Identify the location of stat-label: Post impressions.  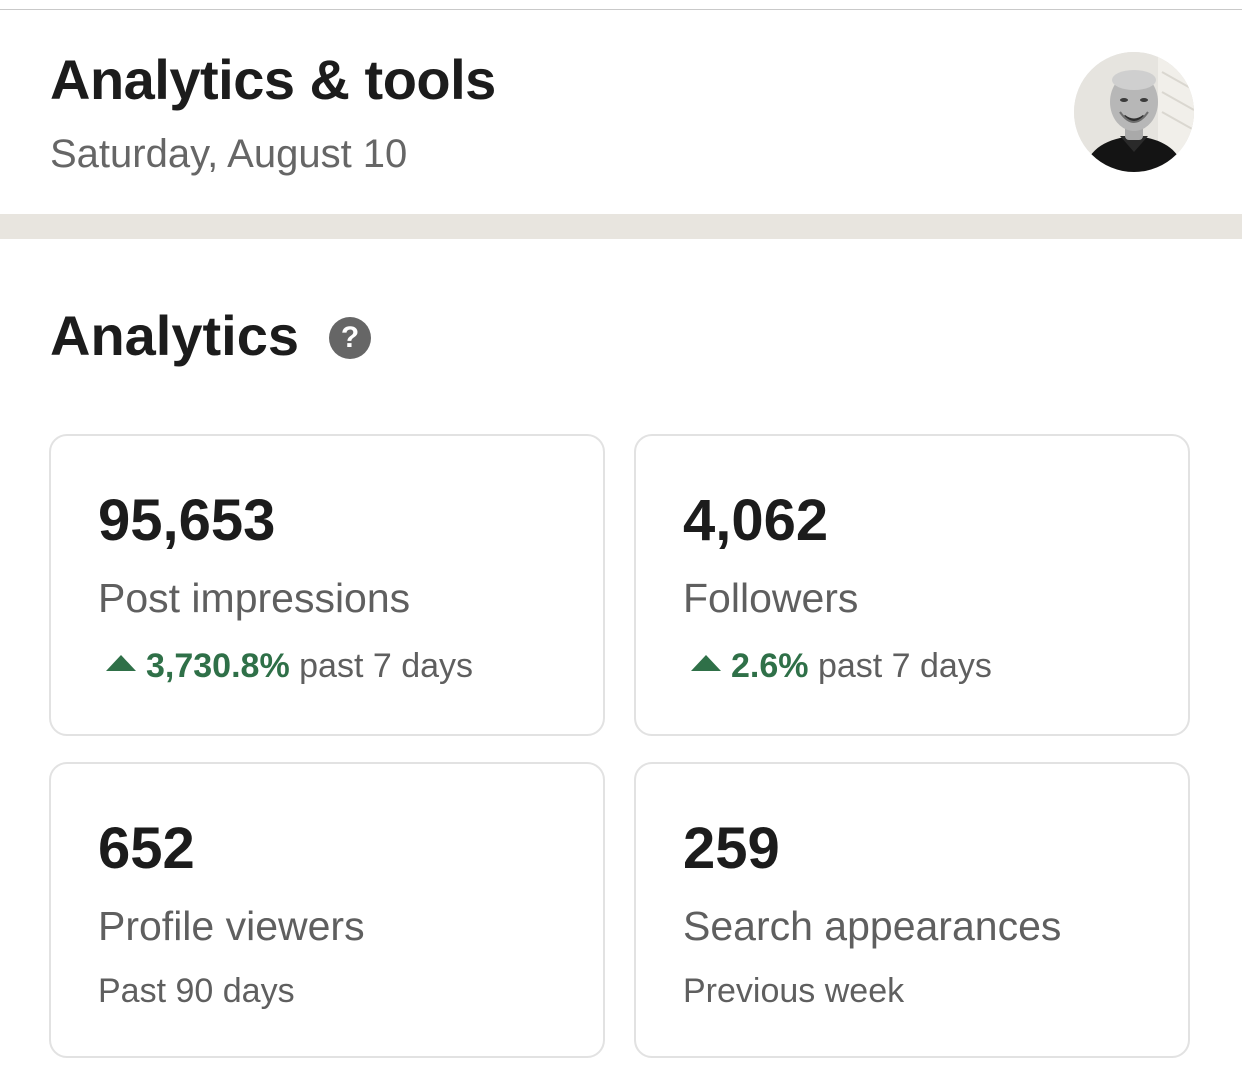
(254, 598).